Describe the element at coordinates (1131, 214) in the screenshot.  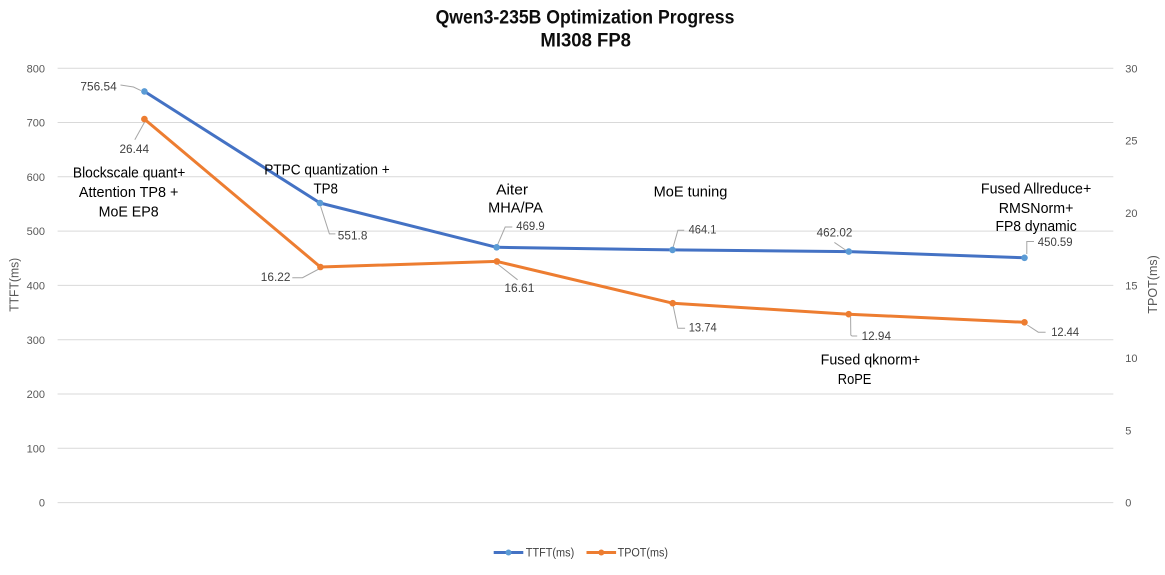
I see `svg-text: 20` at that location.